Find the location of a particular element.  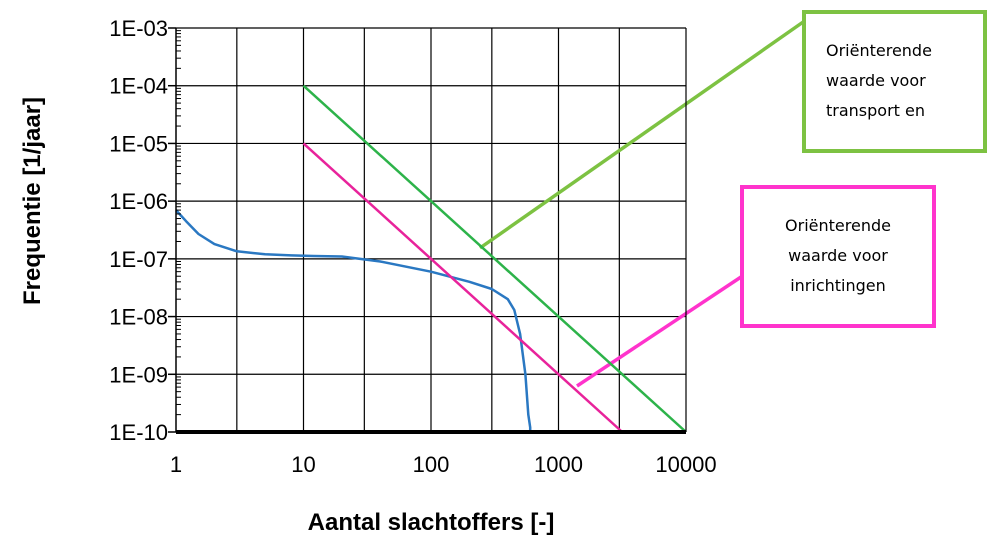

x-tick-label: 1000 is located at coordinates (558, 464).